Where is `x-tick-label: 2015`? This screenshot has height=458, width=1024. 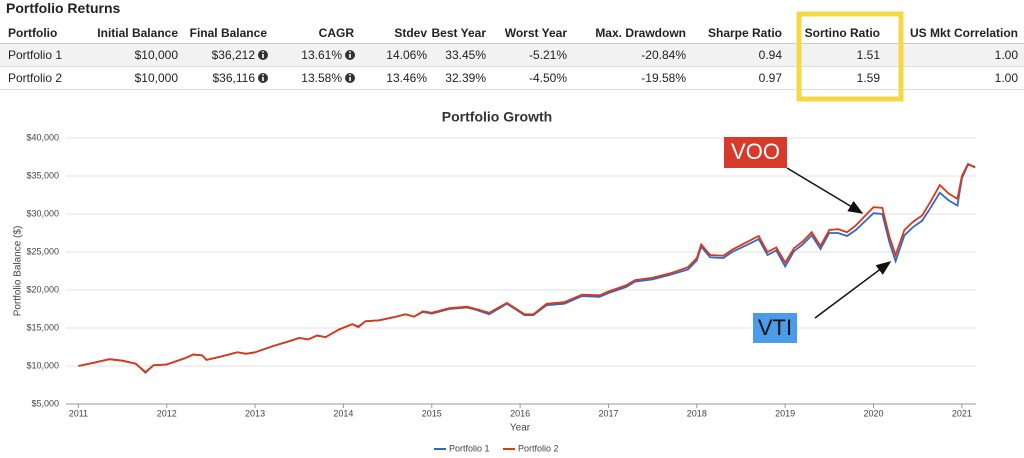 x-tick-label: 2015 is located at coordinates (432, 413).